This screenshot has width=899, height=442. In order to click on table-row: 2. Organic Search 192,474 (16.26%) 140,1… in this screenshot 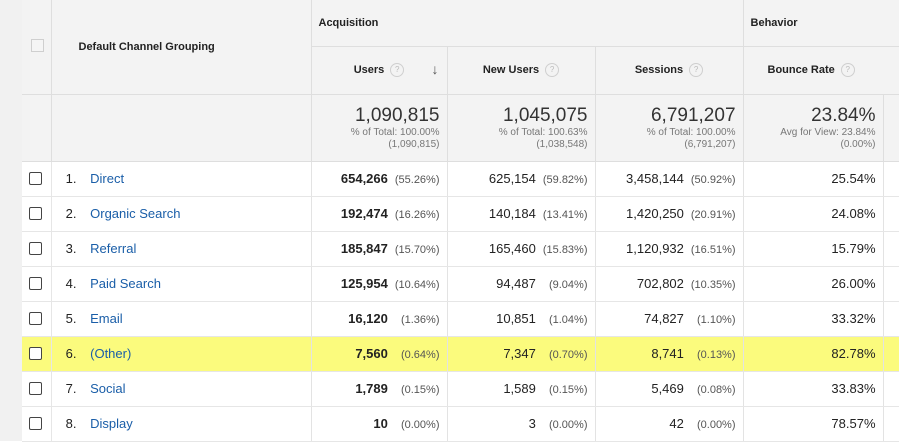, I will do `click(460, 214)`.